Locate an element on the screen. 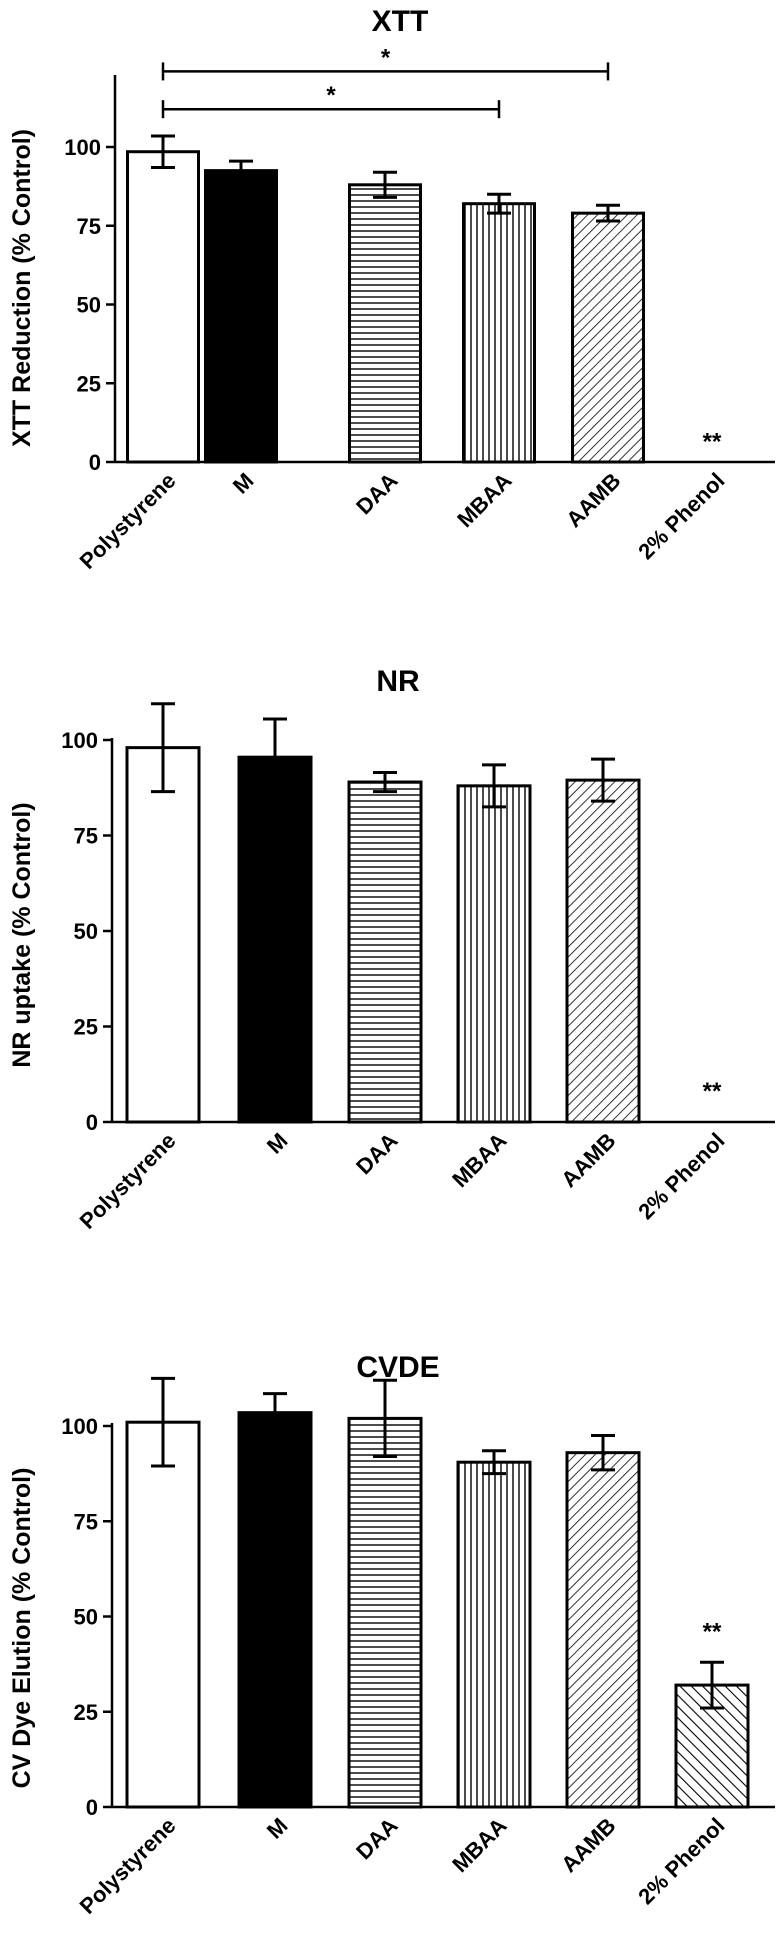  chart-title: CVDE is located at coordinates (397, 1367).